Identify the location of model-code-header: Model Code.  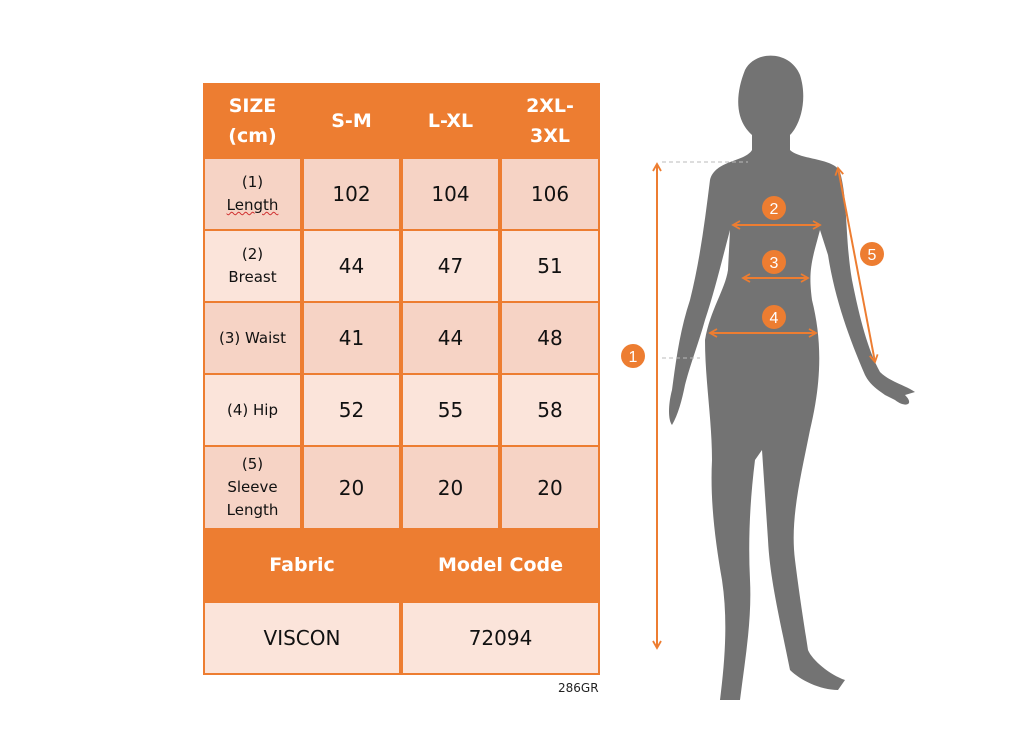
(500, 565).